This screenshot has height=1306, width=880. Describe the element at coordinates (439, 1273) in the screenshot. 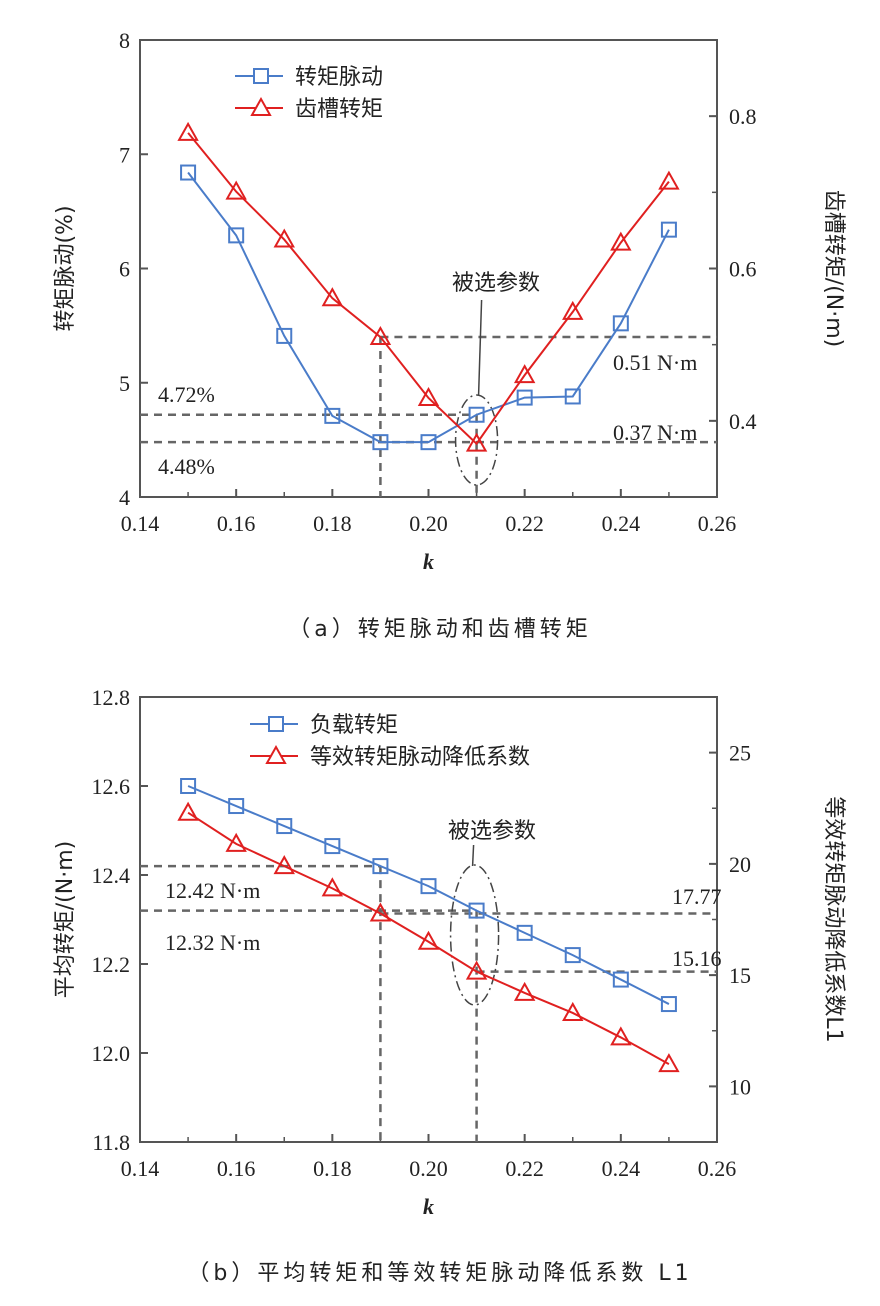

I see `figure-caption: （b）平均转矩和等效转矩脉动降低系数 L1` at that location.